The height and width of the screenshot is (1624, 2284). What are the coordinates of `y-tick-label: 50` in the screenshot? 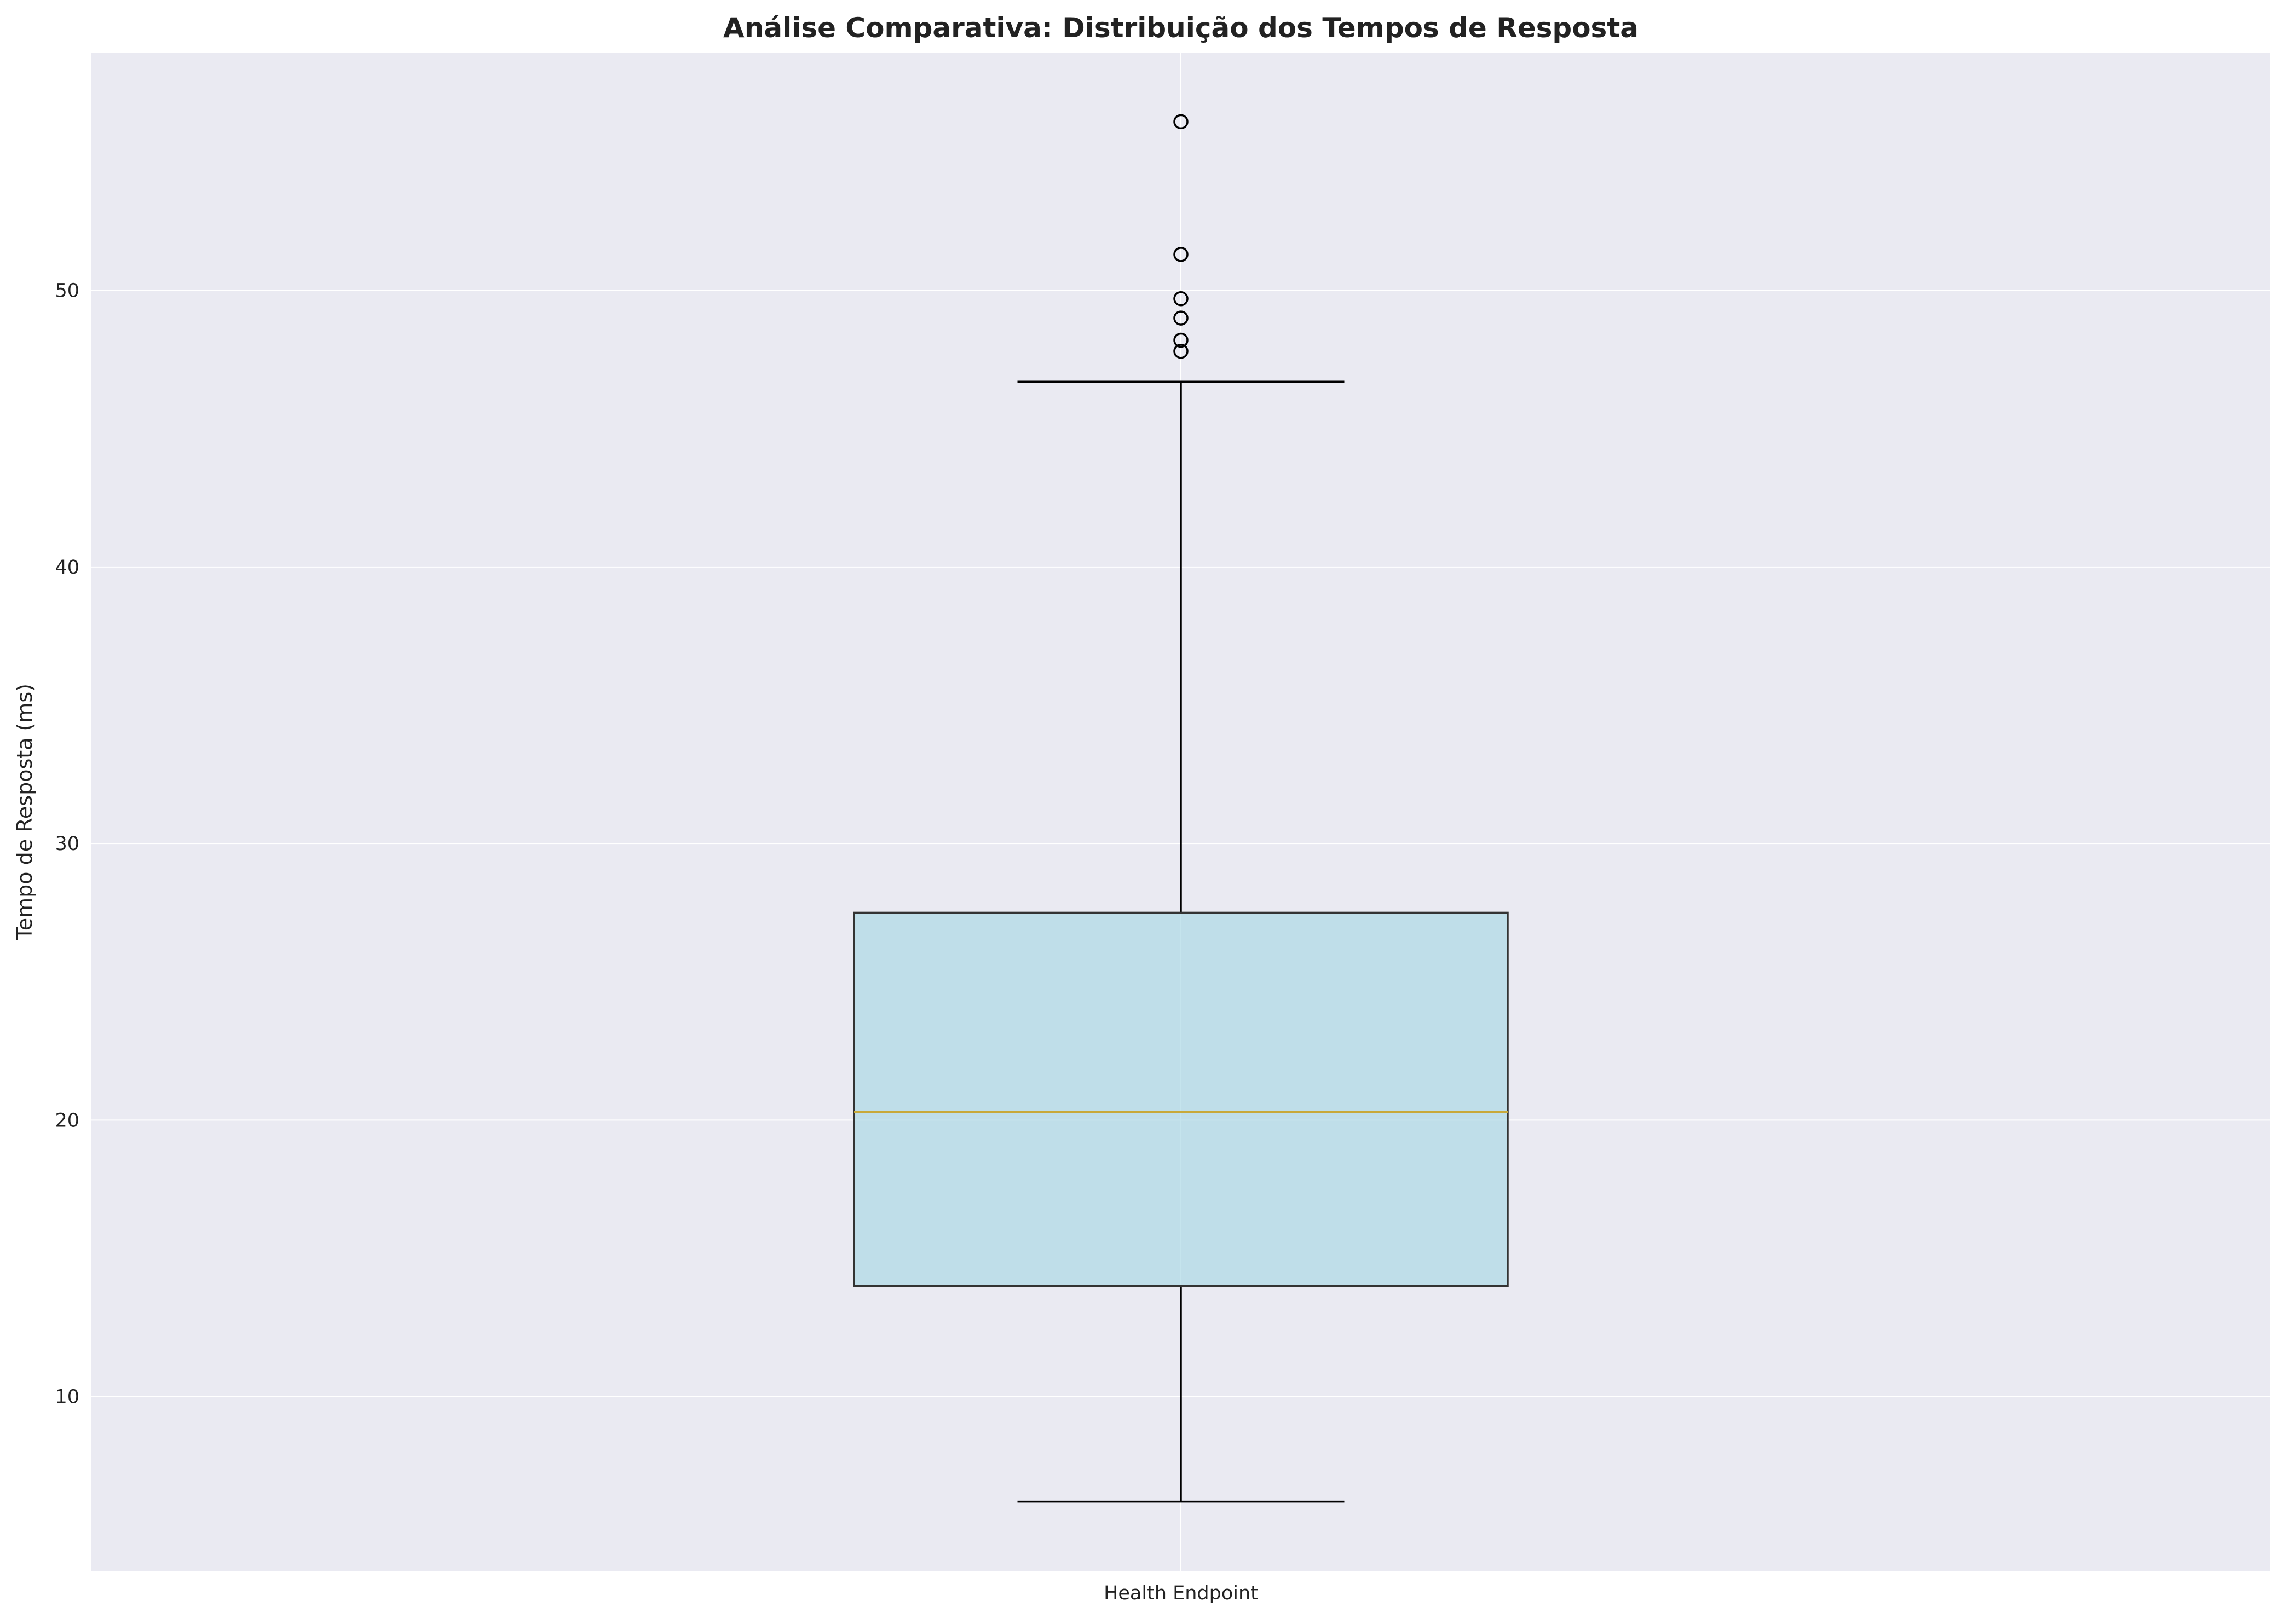 It's located at (67, 291).